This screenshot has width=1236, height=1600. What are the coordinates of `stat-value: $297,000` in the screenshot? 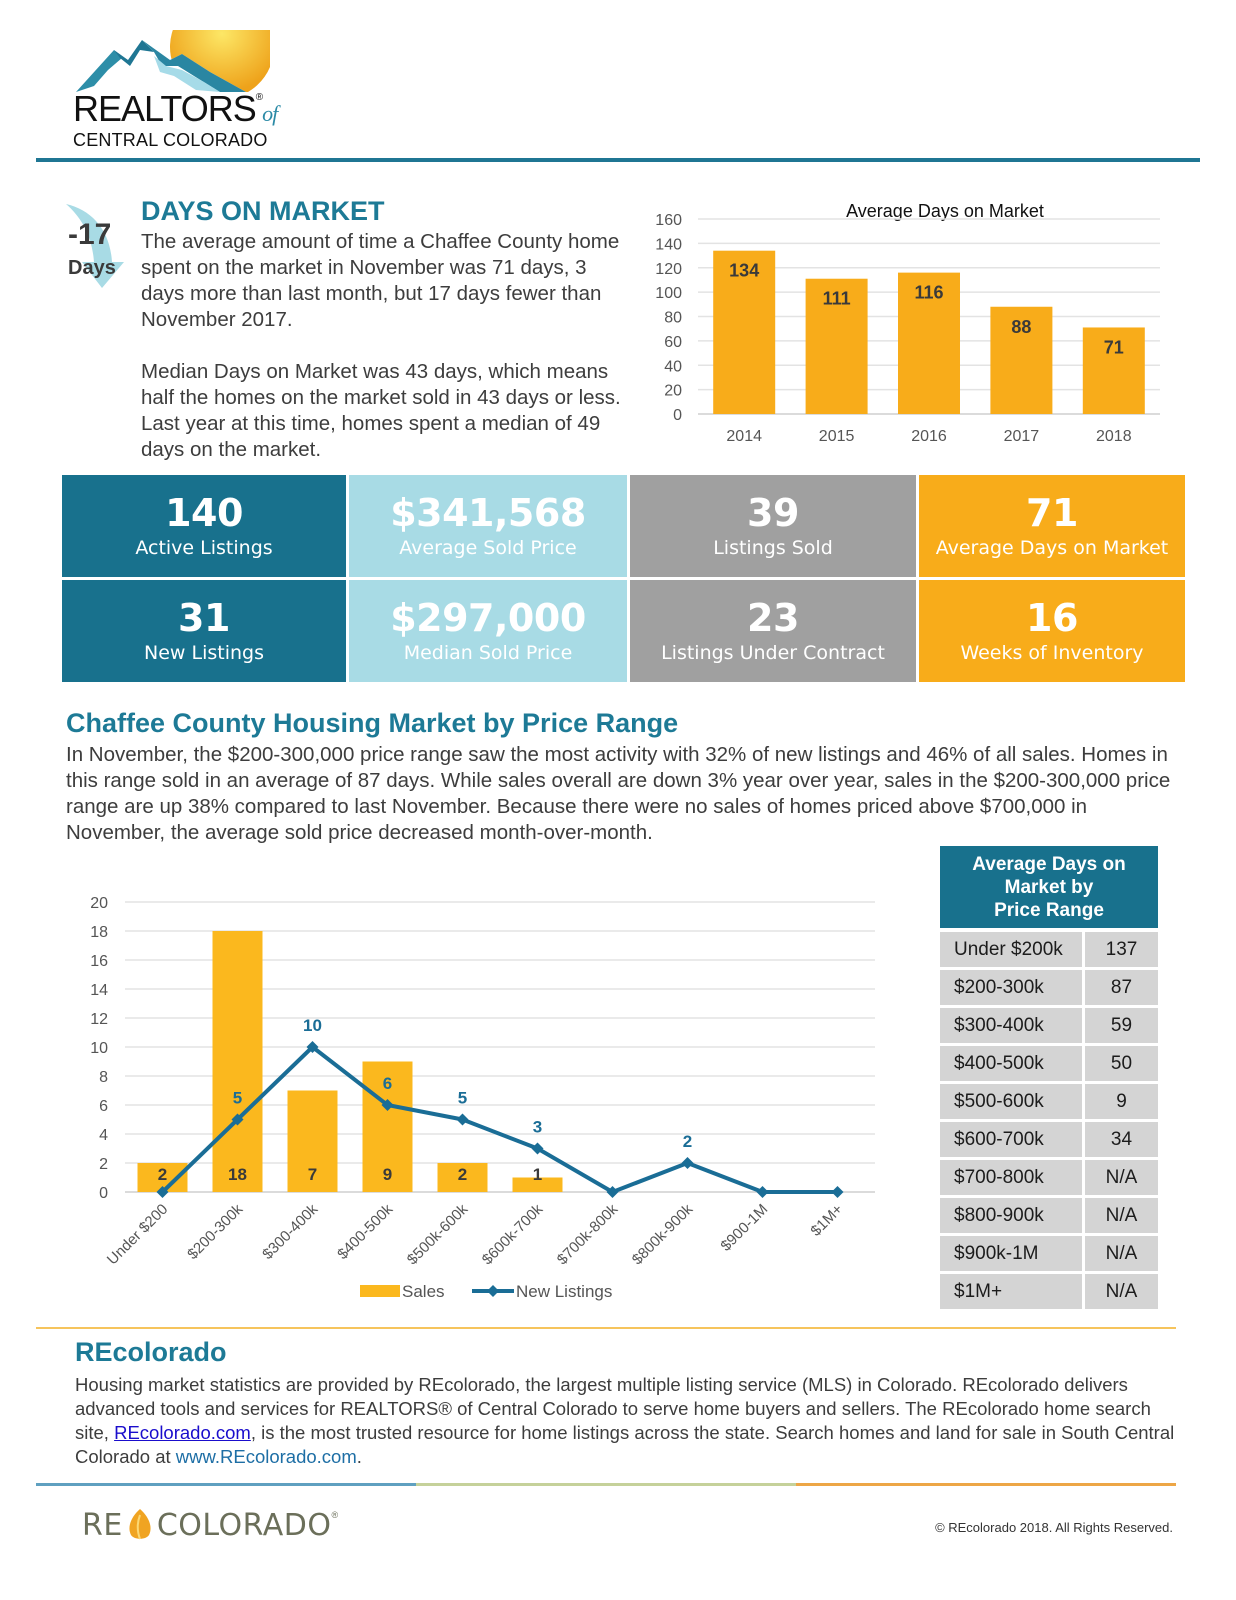 It's located at (488, 618).